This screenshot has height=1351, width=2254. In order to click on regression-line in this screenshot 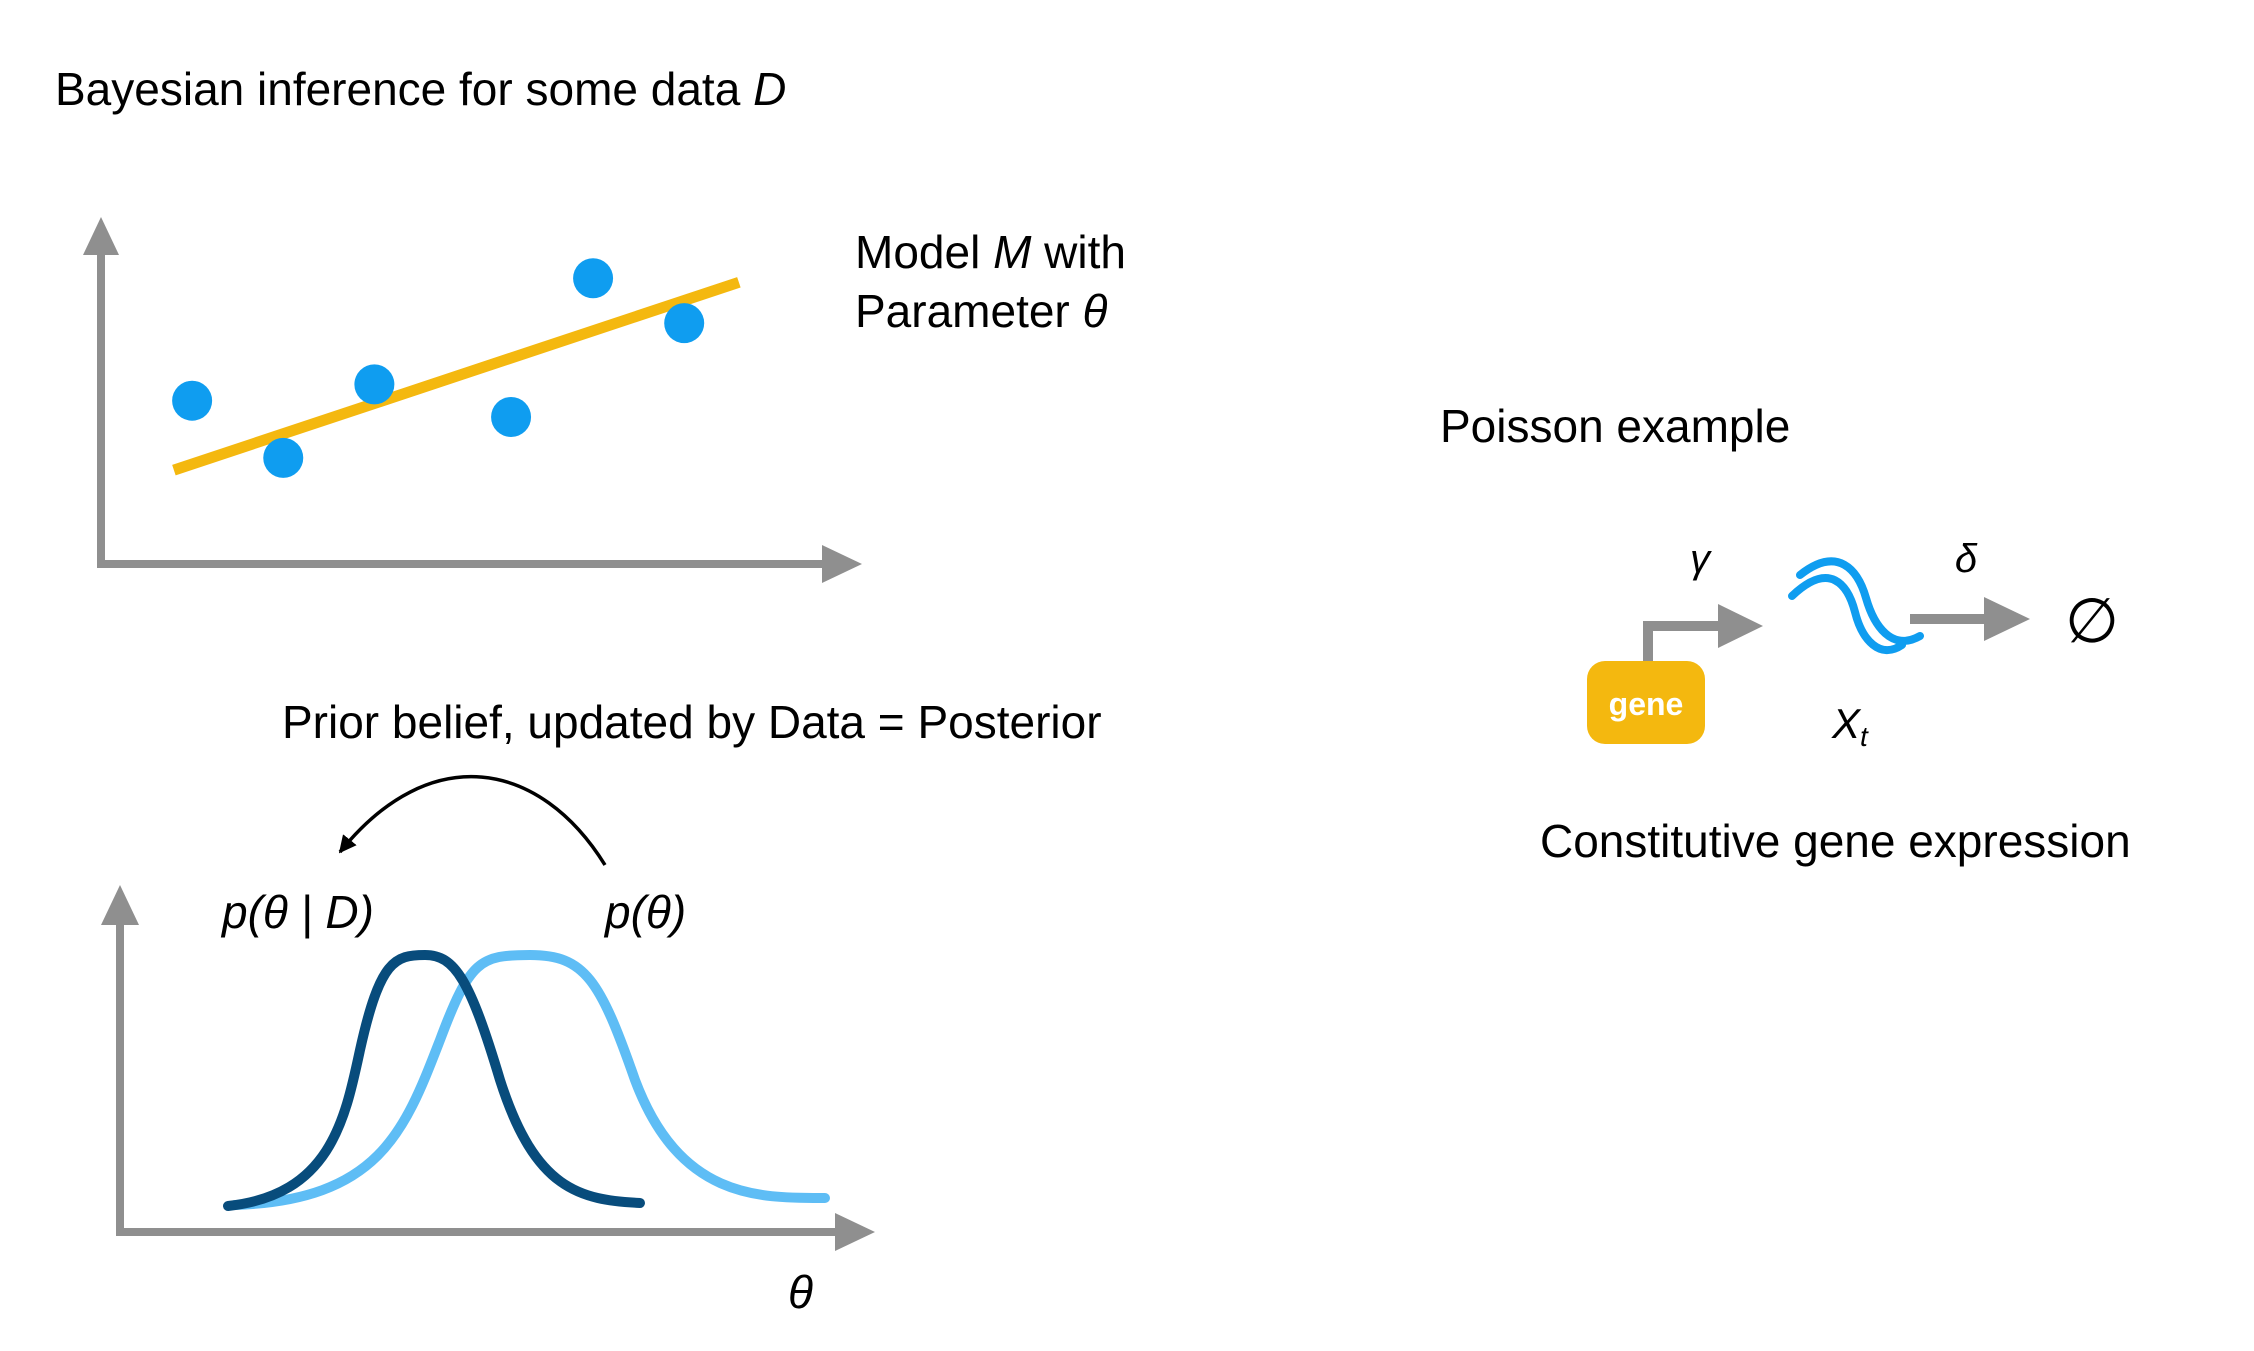, I will do `click(456, 376)`.